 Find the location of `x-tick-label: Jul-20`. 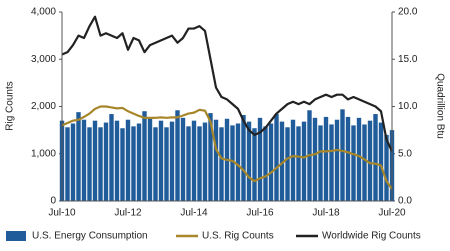

x-tick-label: Jul-20 is located at coordinates (392, 213).